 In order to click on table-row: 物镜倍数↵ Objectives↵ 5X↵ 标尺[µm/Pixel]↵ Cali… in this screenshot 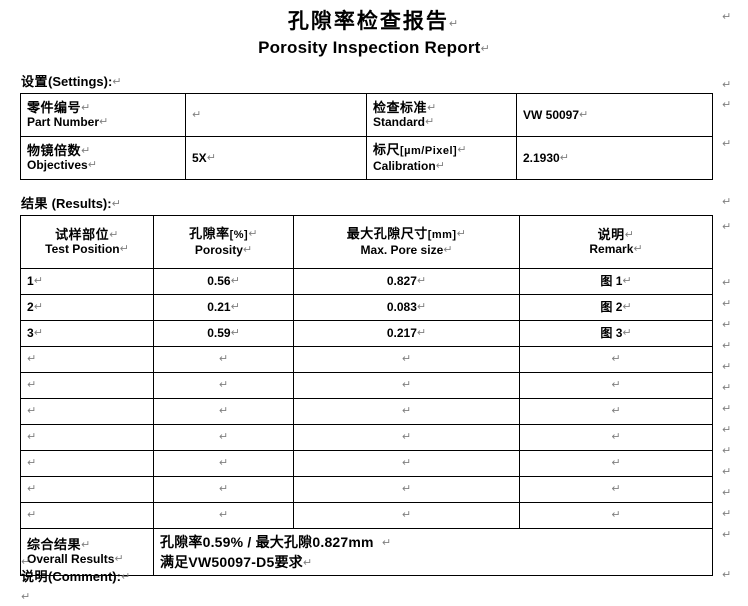, I will do `click(366, 158)`.